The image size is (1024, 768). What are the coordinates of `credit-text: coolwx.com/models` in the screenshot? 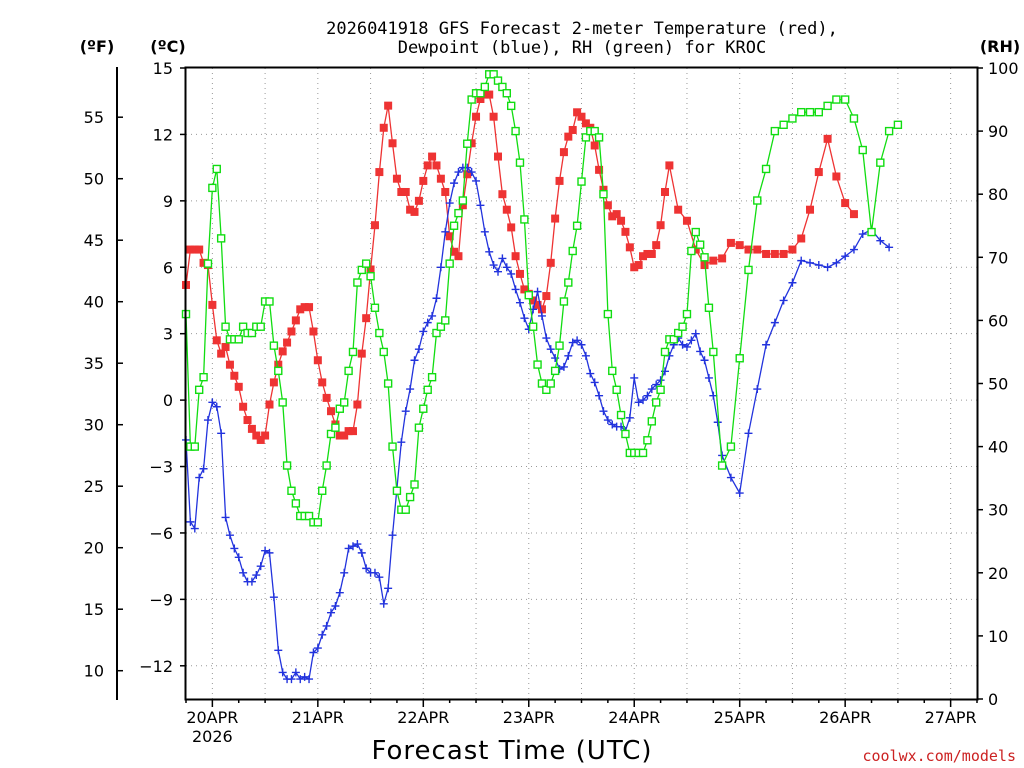 It's located at (939, 756).